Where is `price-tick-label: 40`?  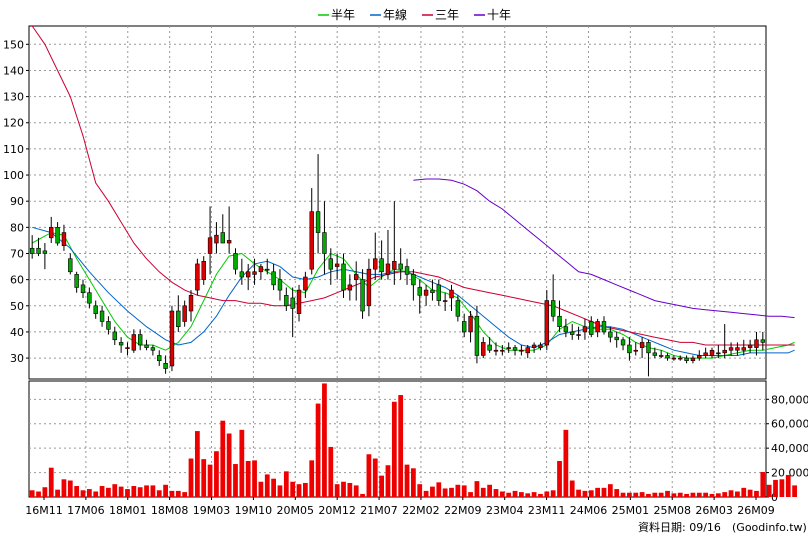
price-tick-label: 40 is located at coordinates (17, 332).